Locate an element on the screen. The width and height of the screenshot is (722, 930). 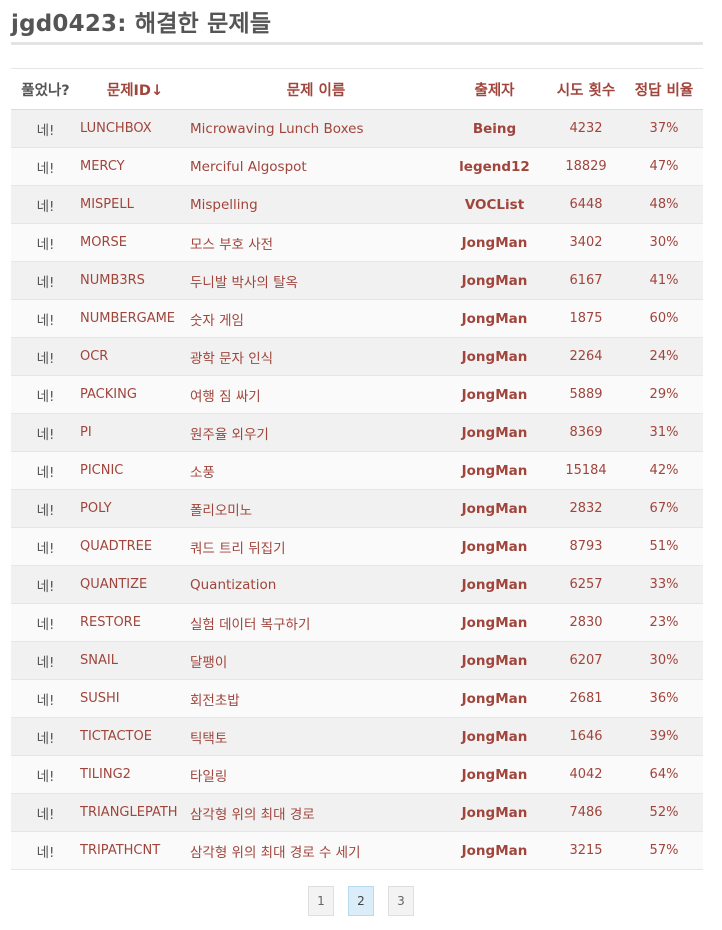
problem-id-link: LUNCHBOX is located at coordinates (116, 128).